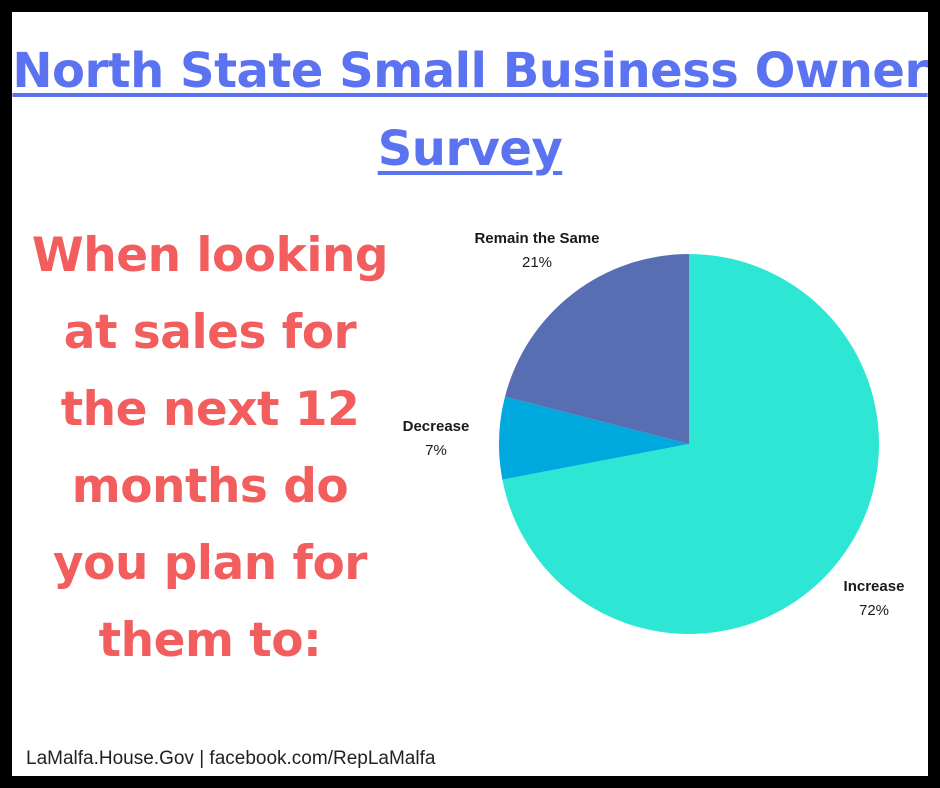  What do you see at coordinates (436, 426) in the screenshot?
I see `slice-label: Decrease` at bounding box center [436, 426].